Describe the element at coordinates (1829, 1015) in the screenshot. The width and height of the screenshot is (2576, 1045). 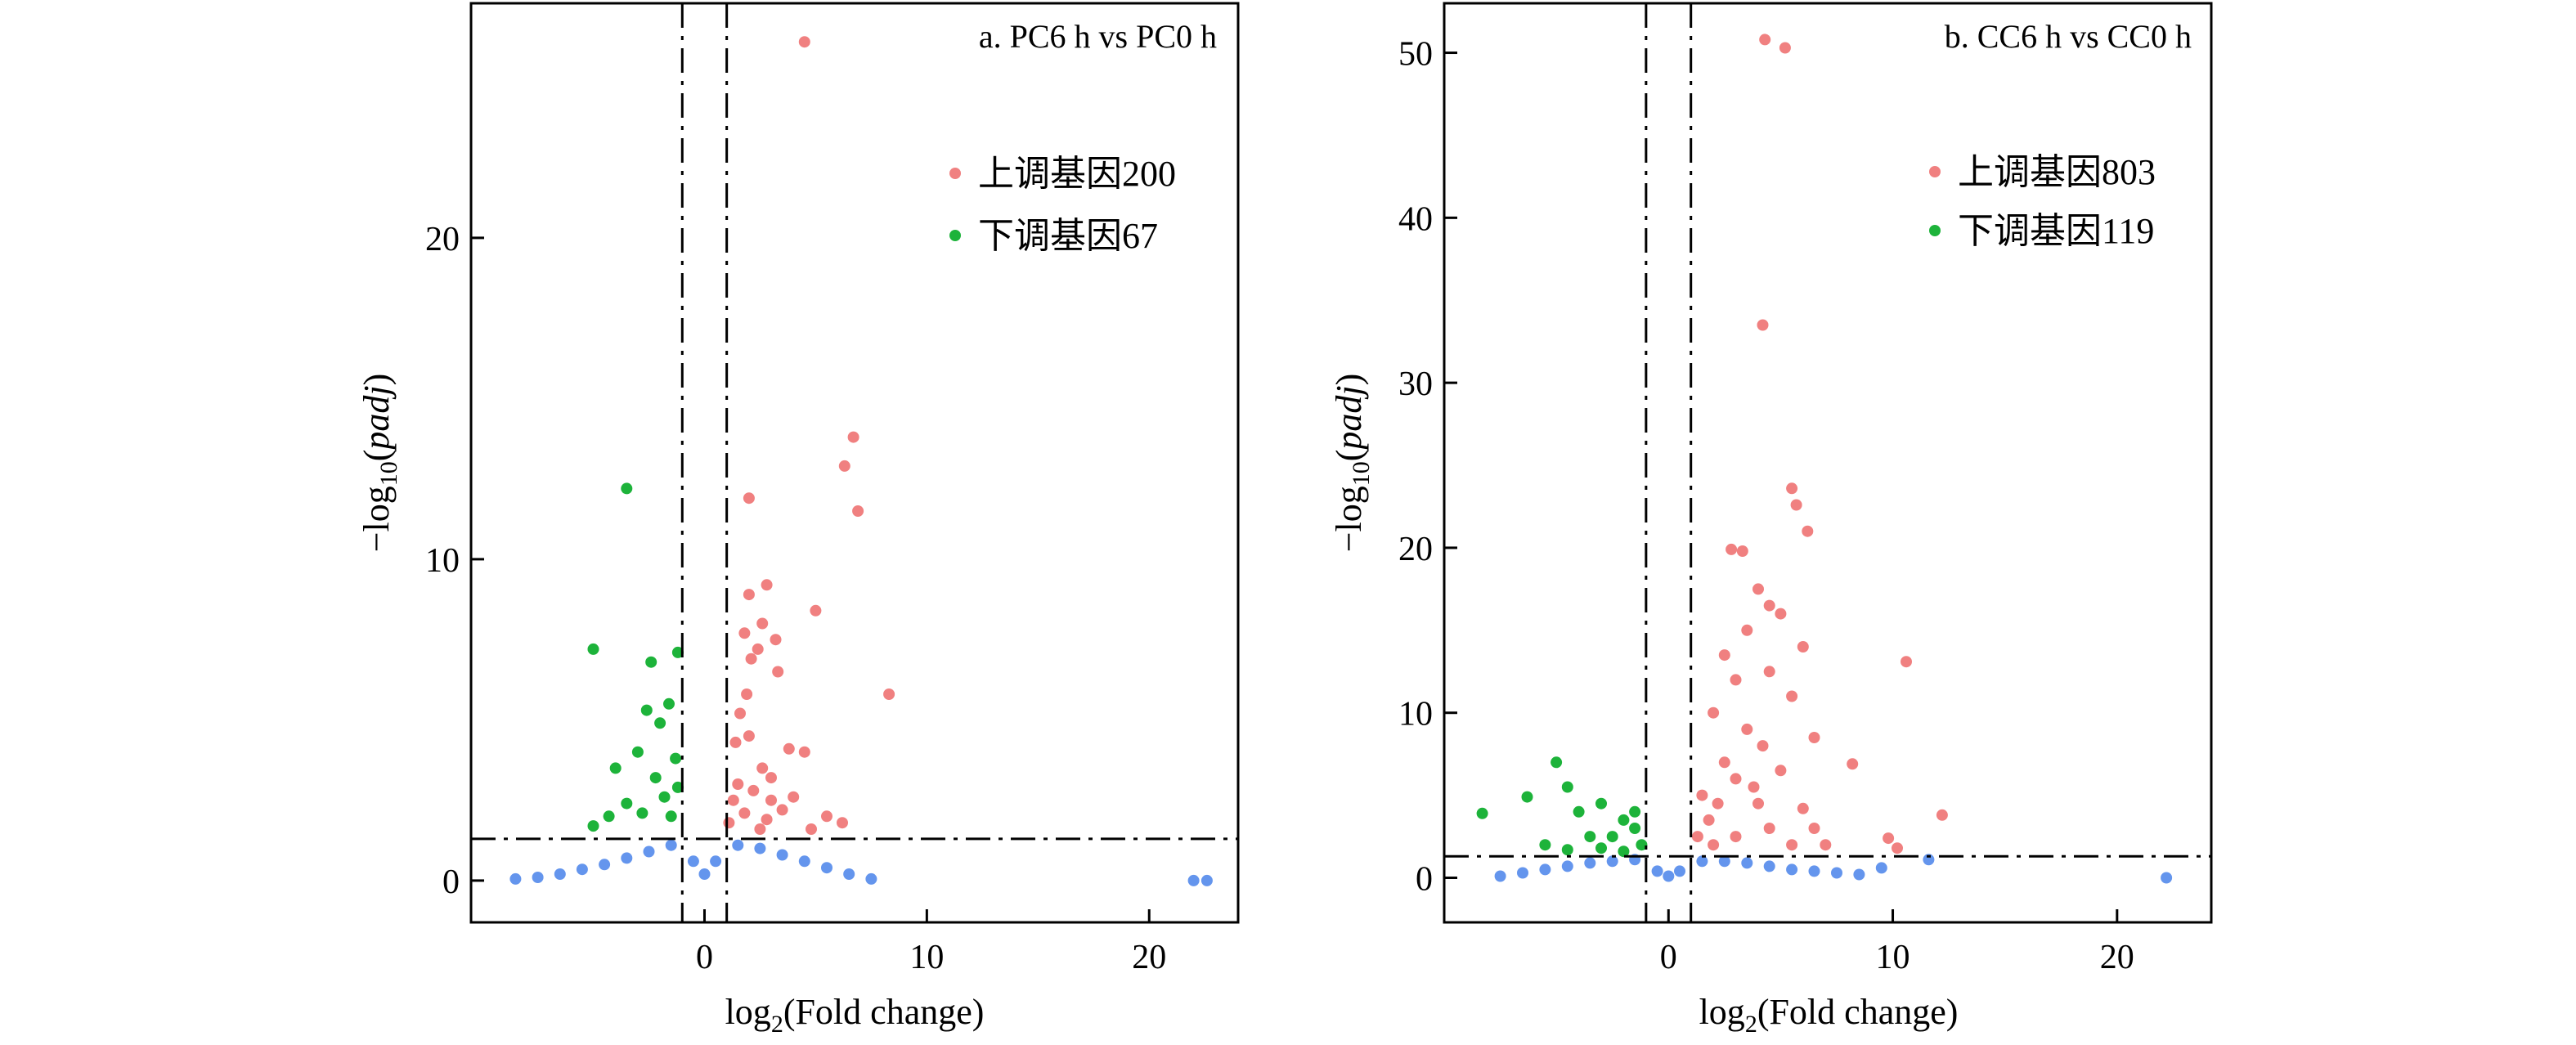
I see `x-axis-label: log2(Fold change)` at that location.